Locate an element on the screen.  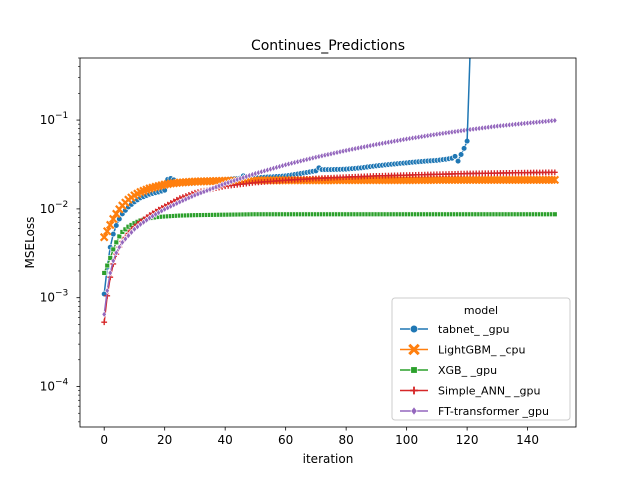
x-tick-label: 60 is located at coordinates (285, 440).